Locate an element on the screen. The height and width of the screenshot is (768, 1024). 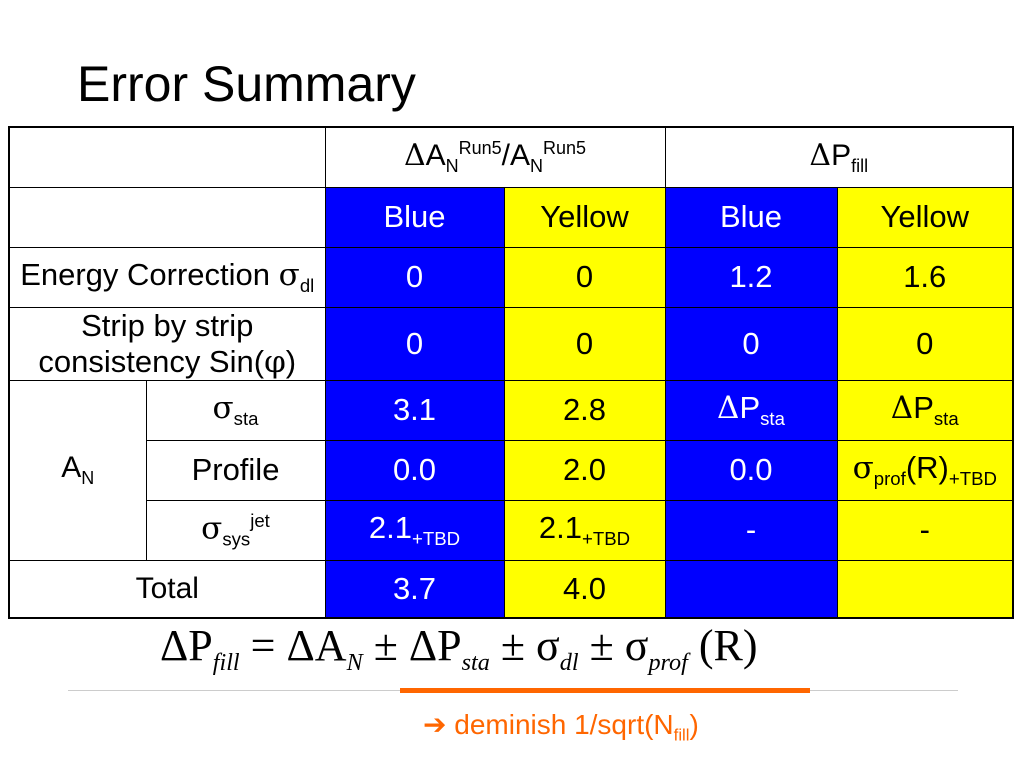
header-p-fill: ΔPfill is located at coordinates (839, 157).